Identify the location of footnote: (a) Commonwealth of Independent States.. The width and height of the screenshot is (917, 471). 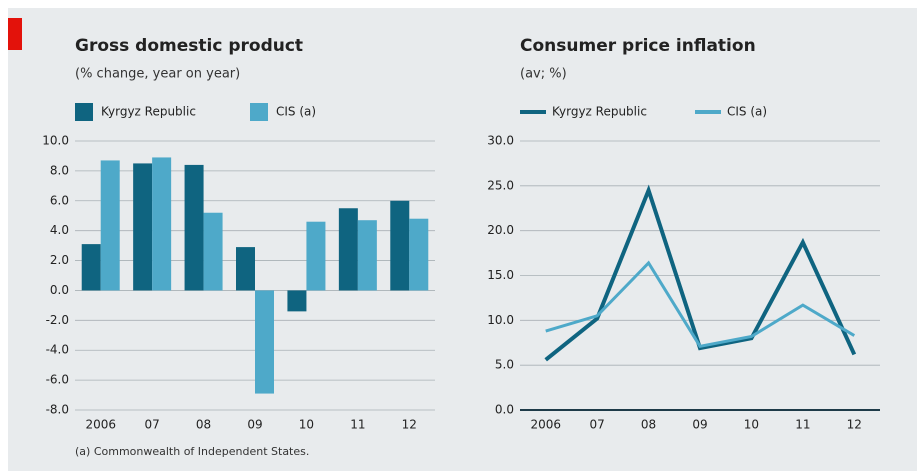
(192, 451).